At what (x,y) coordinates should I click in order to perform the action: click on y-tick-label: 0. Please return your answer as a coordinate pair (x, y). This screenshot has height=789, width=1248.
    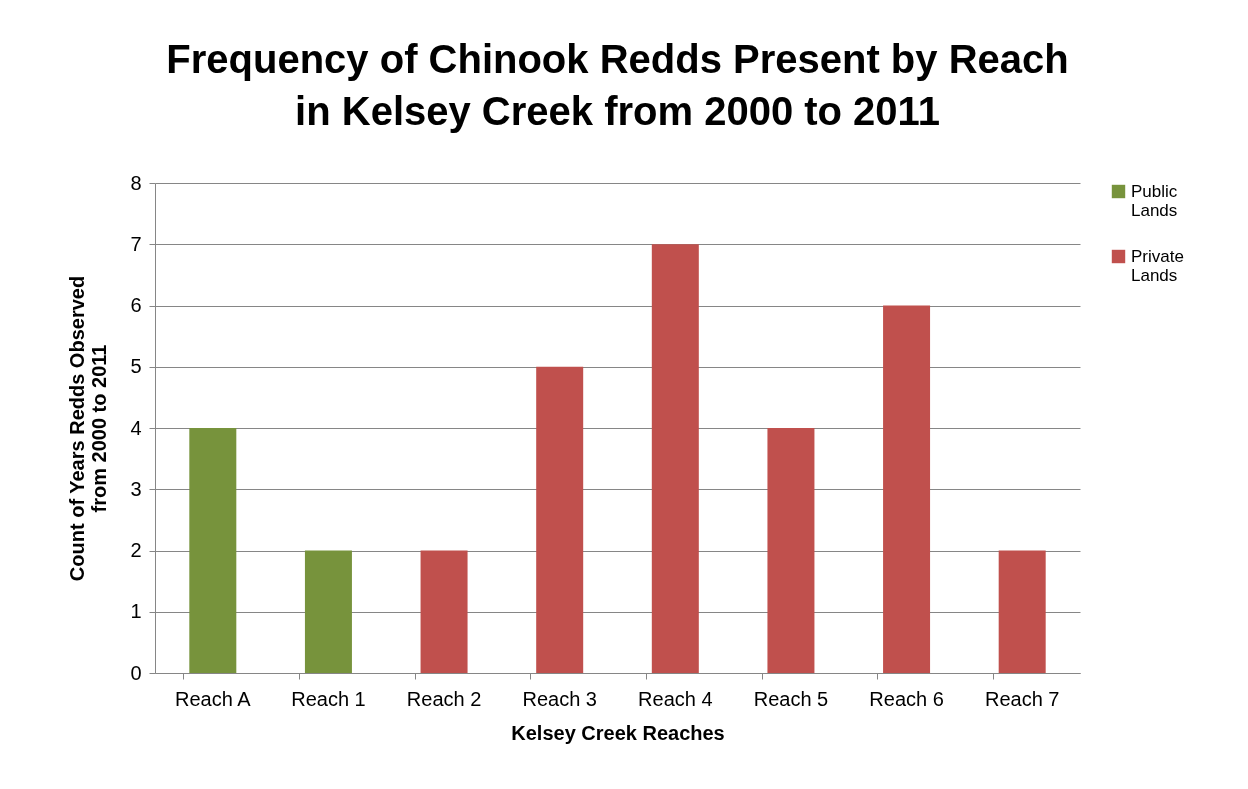
    Looking at the image, I should click on (136, 672).